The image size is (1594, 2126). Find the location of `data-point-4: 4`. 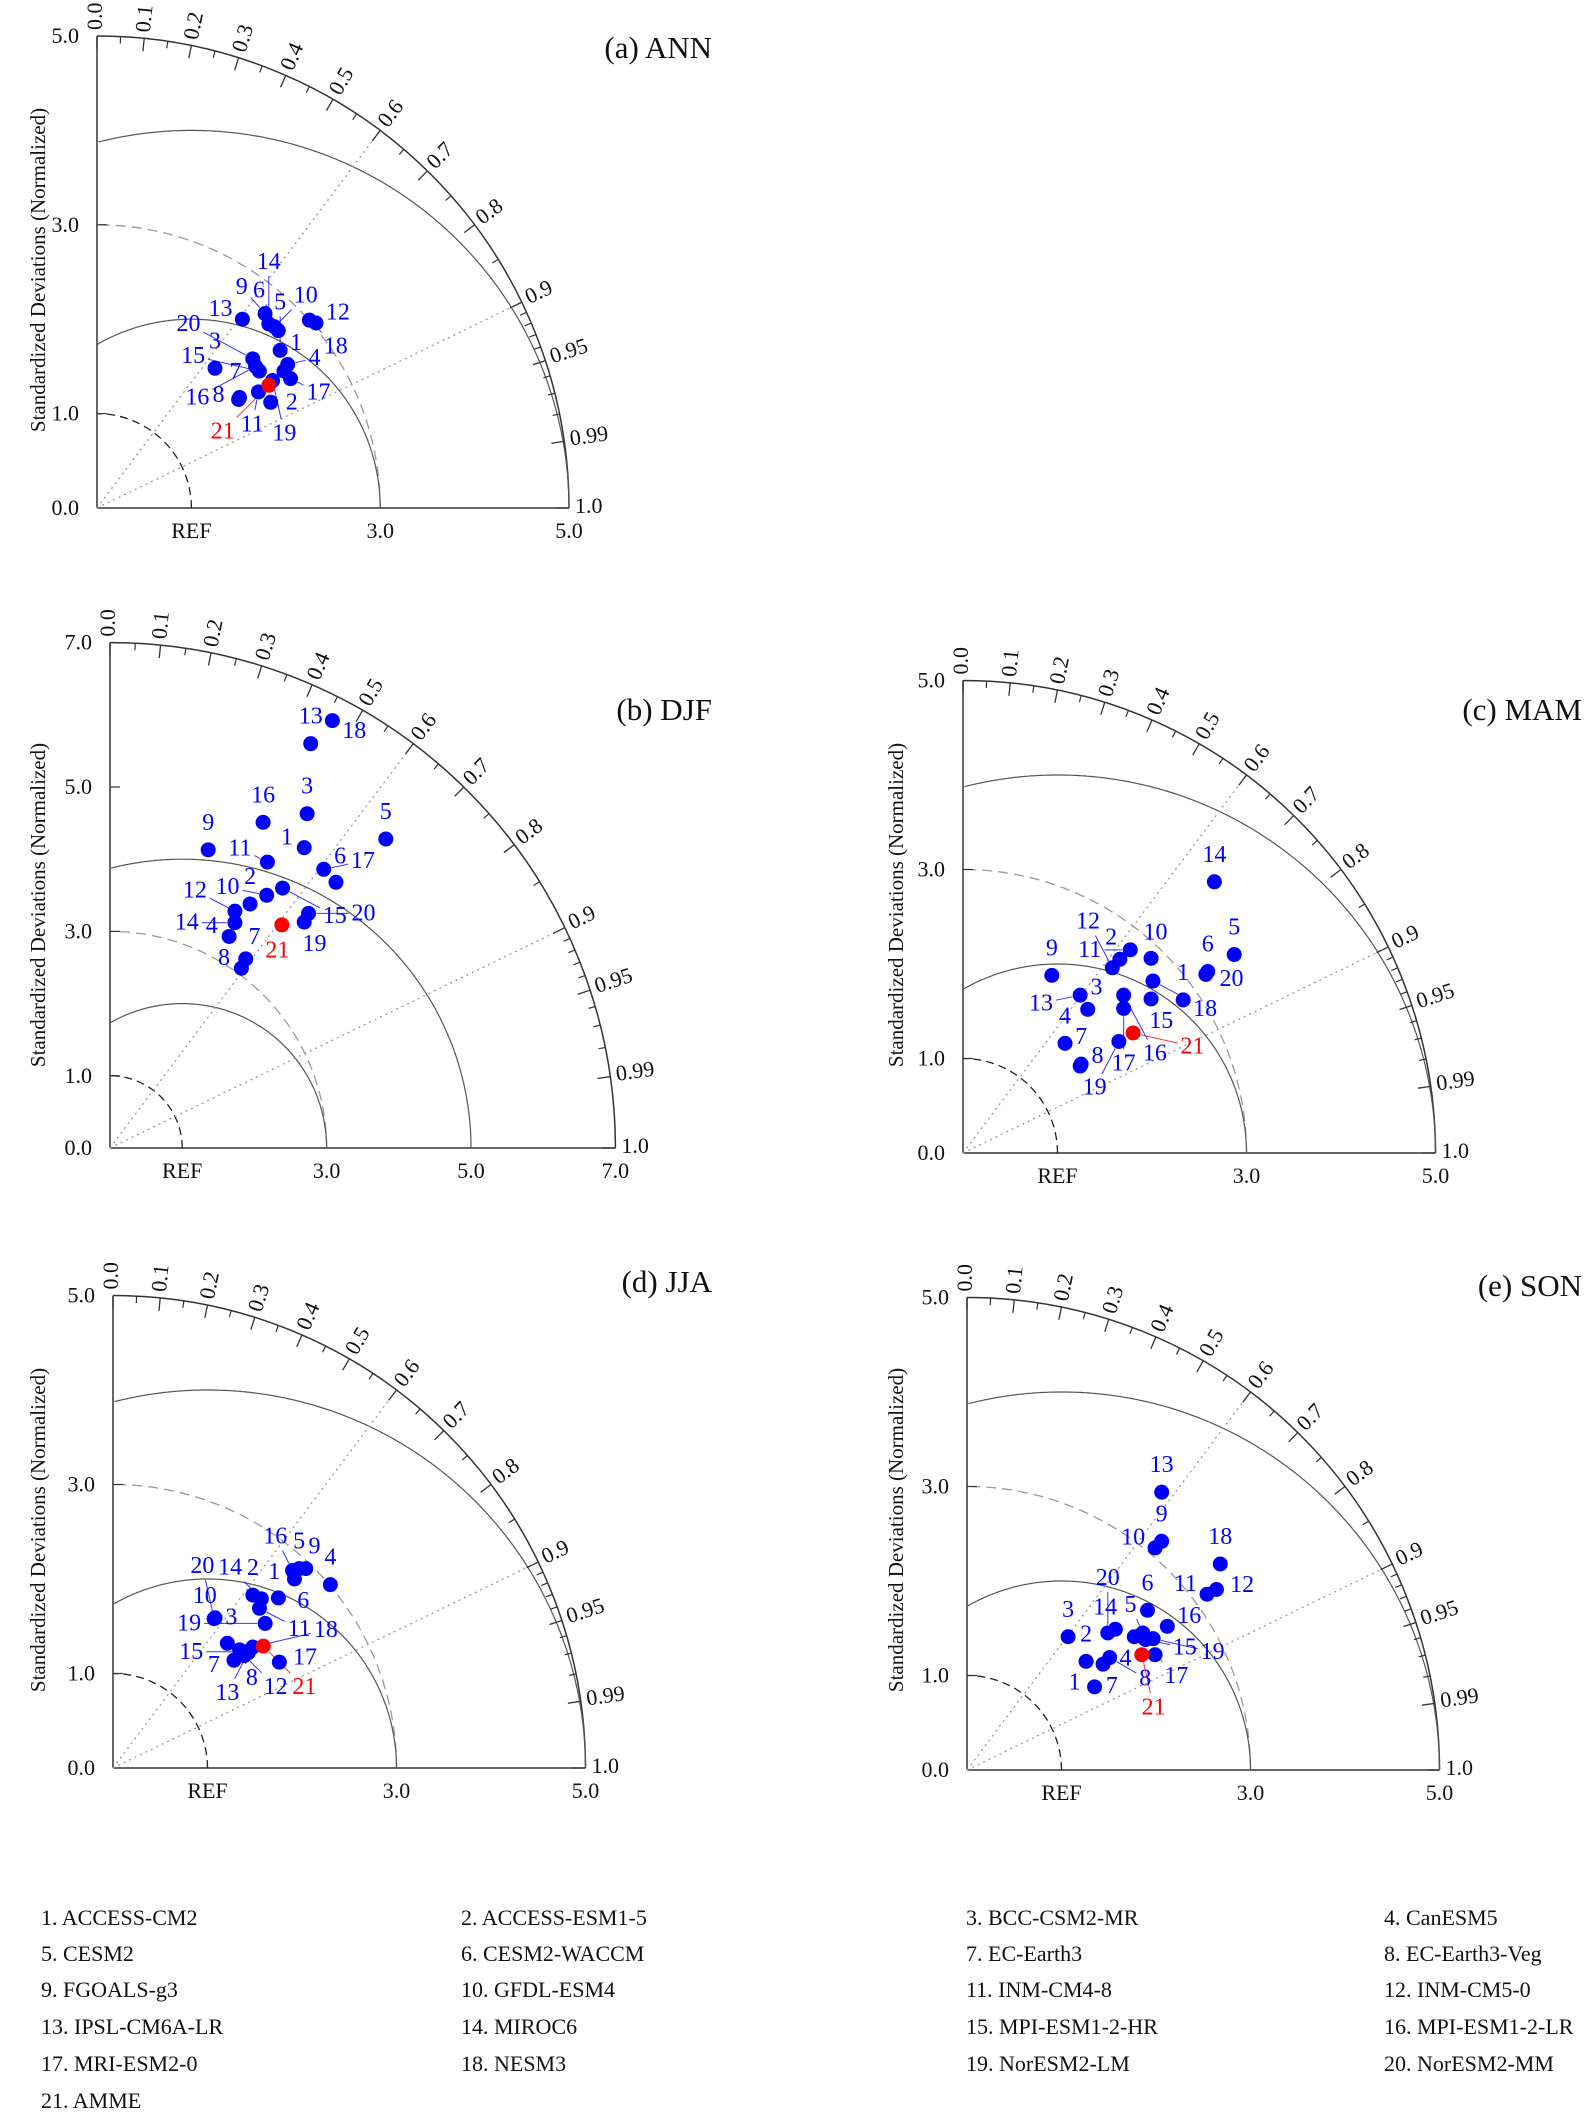

data-point-4: 4 is located at coordinates (330, 1569).